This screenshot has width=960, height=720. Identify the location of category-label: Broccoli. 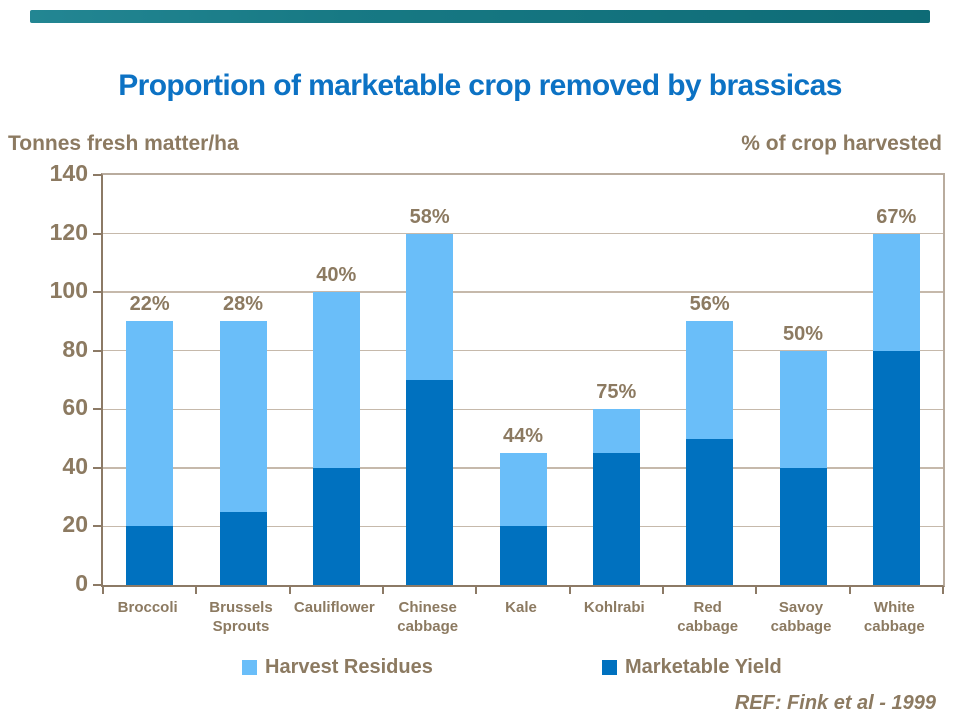
(147, 607).